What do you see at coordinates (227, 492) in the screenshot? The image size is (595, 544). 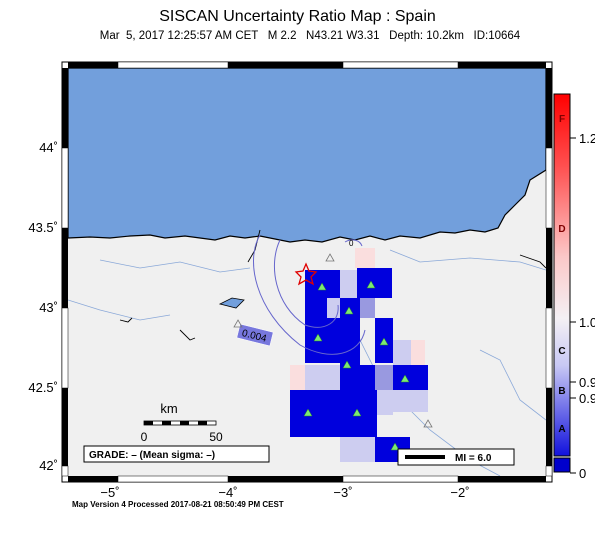 I see `lon-tick: −4˚` at bounding box center [227, 492].